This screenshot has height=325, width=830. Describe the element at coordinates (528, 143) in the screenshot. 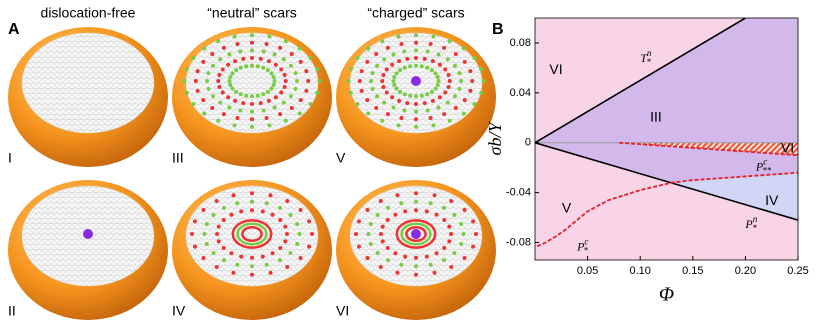

I see `y-tick-label: 0` at that location.